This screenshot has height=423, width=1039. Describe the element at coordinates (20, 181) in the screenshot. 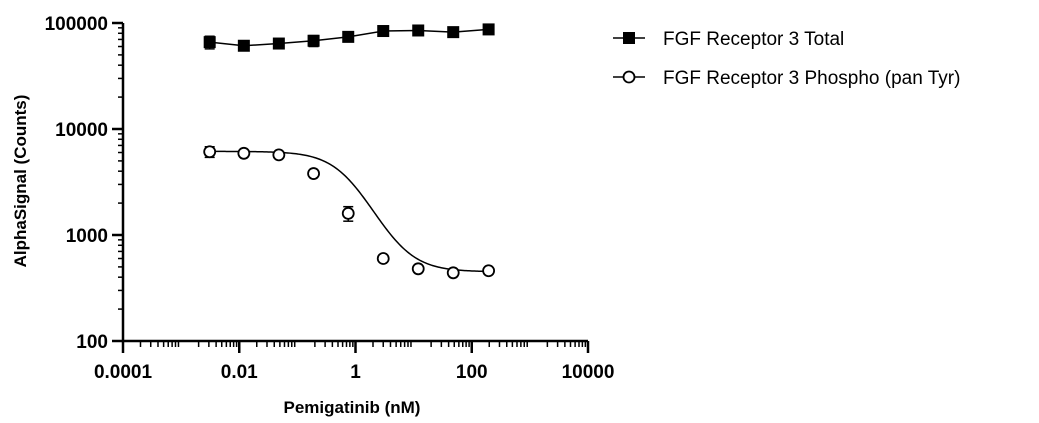

I see `y-axis-title: AlphaSignal (Counts)` at that location.